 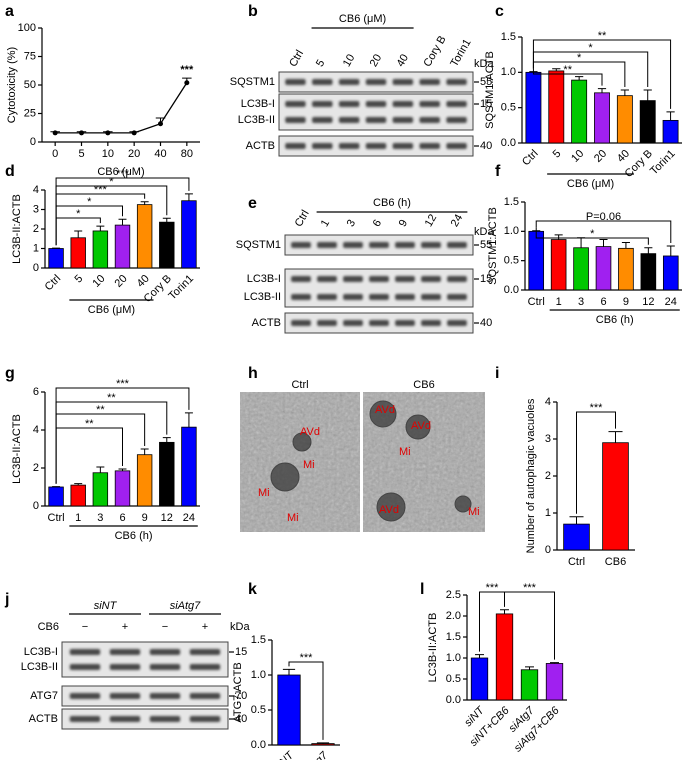 What do you see at coordinates (30, 113) in the screenshot?
I see `y-tick-label: 25` at bounding box center [30, 113].